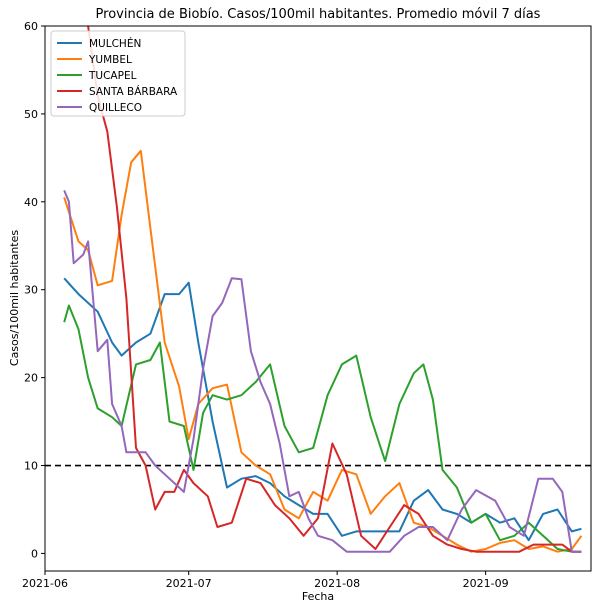 The image size is (593, 604). Describe the element at coordinates (115, 108) in the screenshot. I see `legend-label: QUILLECO` at that location.